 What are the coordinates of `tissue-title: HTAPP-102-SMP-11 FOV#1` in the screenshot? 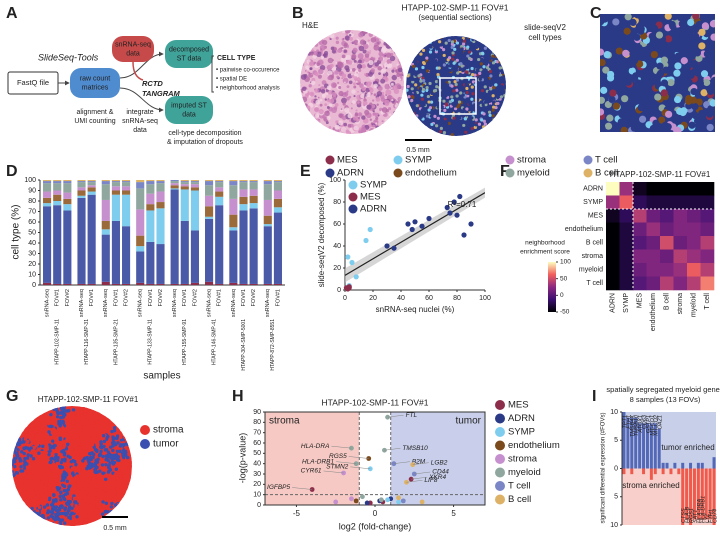 It's located at (455, 7).